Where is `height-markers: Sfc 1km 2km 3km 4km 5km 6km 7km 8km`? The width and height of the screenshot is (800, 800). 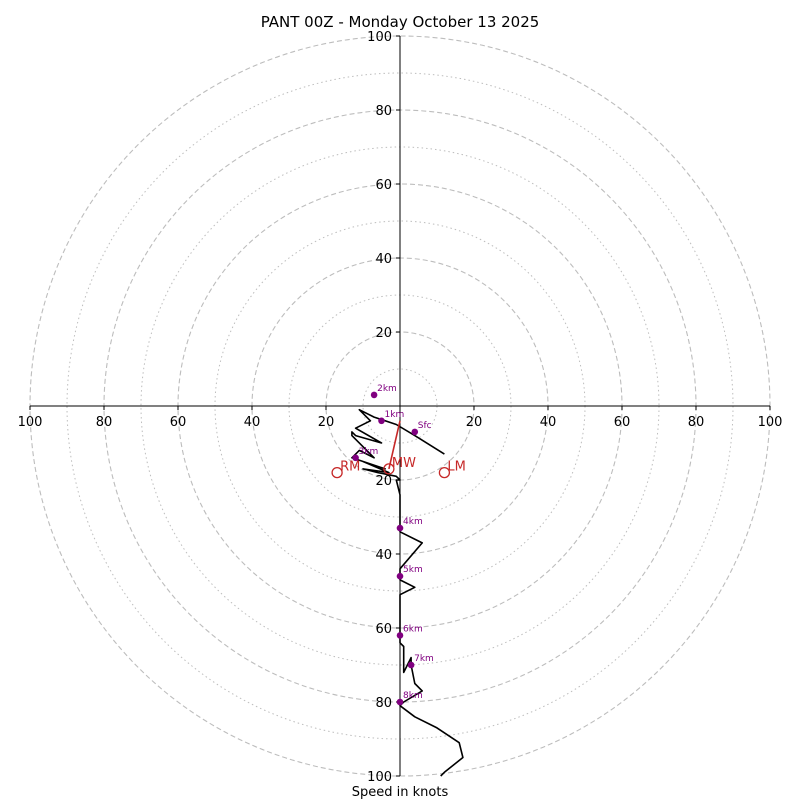
height-markers: Sfc 1km 2km 3km 4km 5km 6km 7km 8km is located at coordinates (393, 545).